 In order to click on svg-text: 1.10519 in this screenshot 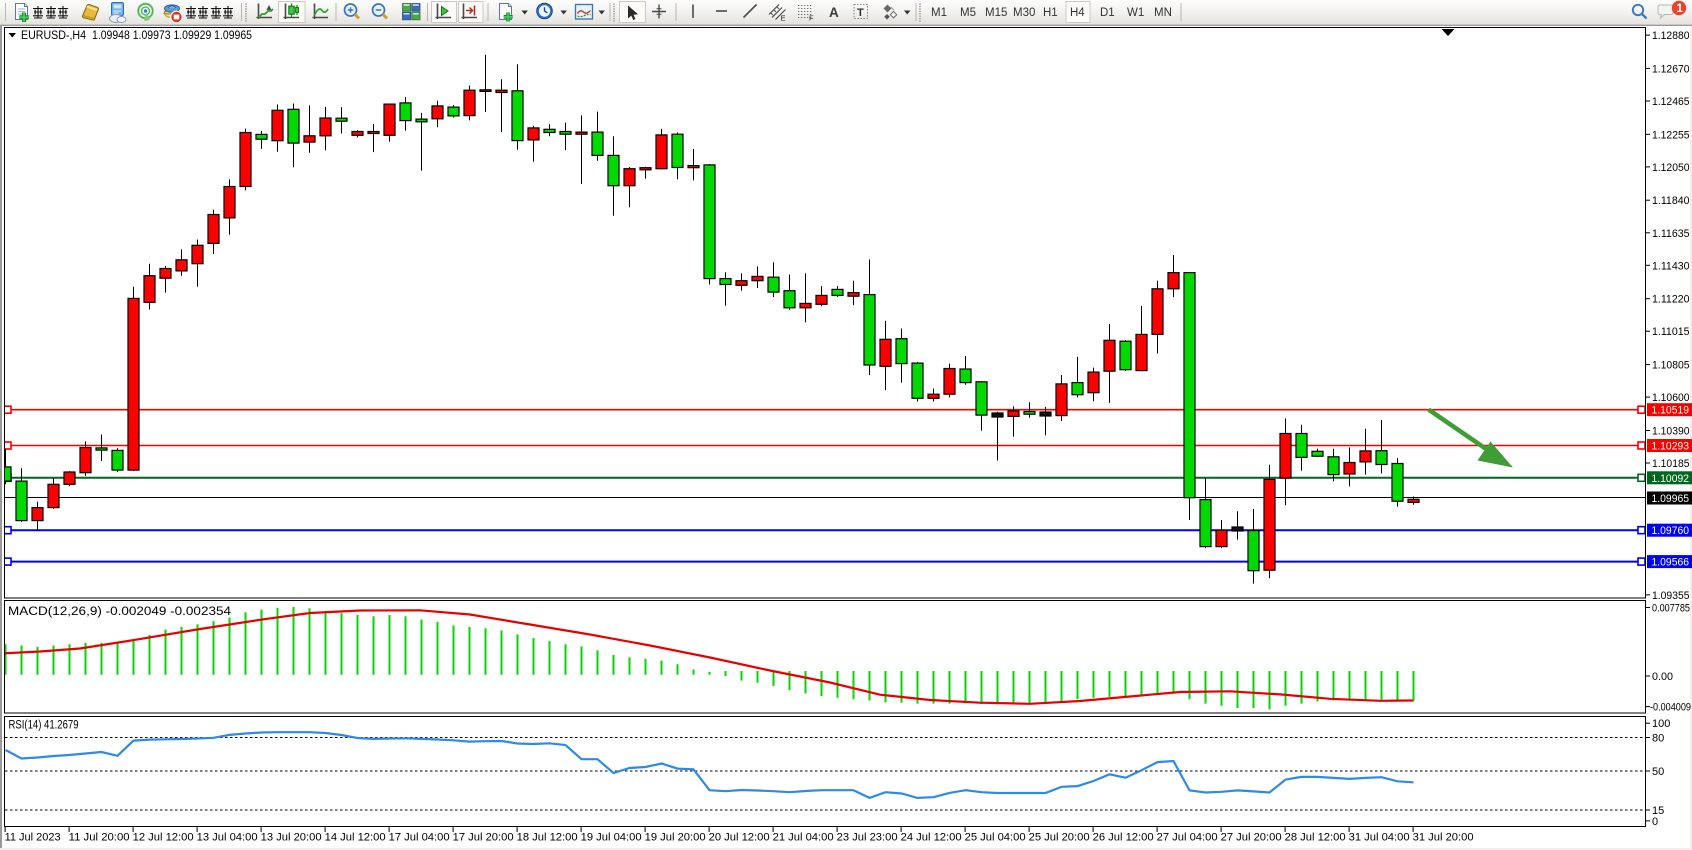, I will do `click(1671, 411)`.